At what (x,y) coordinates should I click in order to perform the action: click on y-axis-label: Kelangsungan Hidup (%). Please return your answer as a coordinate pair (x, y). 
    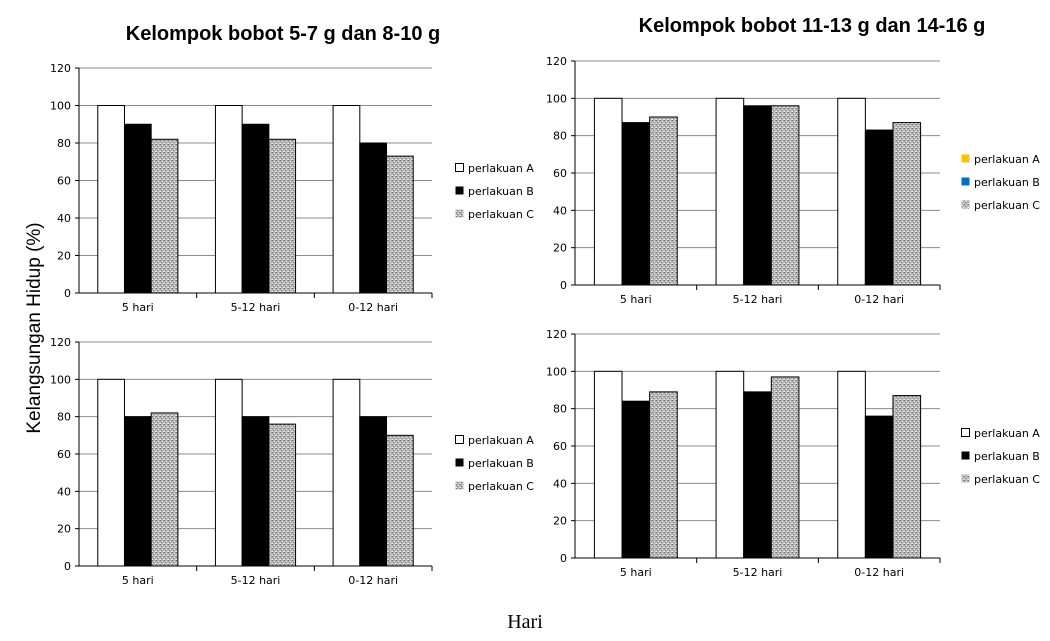
    Looking at the image, I should click on (34, 327).